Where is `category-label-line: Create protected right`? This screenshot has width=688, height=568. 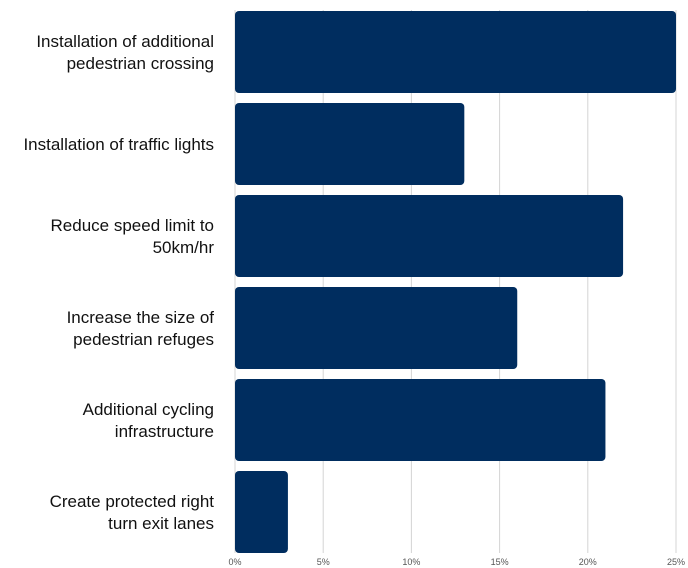
category-label-line: Create protected right is located at coordinates (132, 501).